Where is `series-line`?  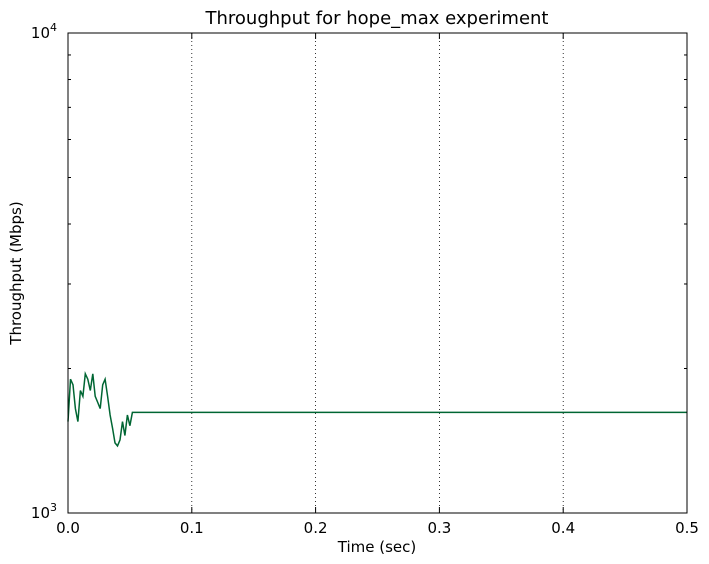 series-line is located at coordinates (377, 409).